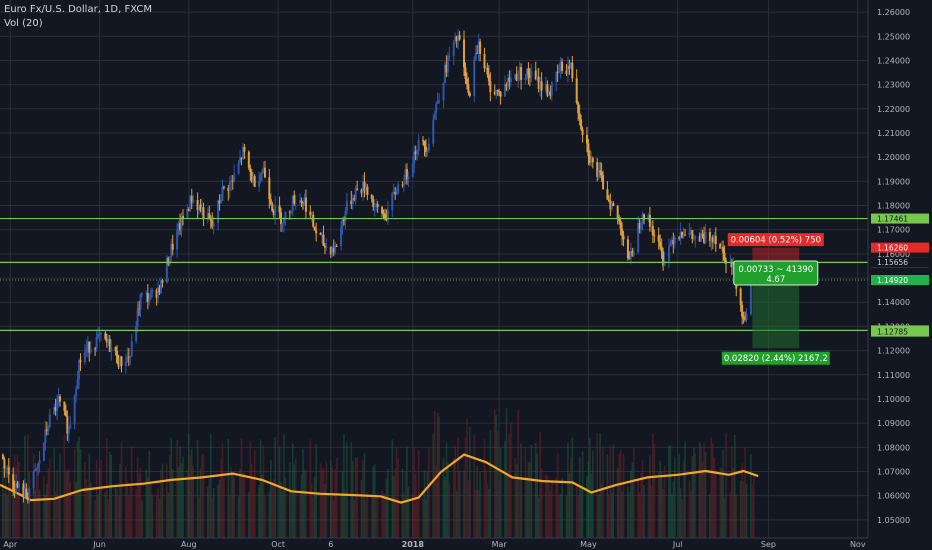 Image resolution: width=932 pixels, height=550 pixels. What do you see at coordinates (775, 240) in the screenshot?
I see `stop-loss-label-bg` at bounding box center [775, 240].